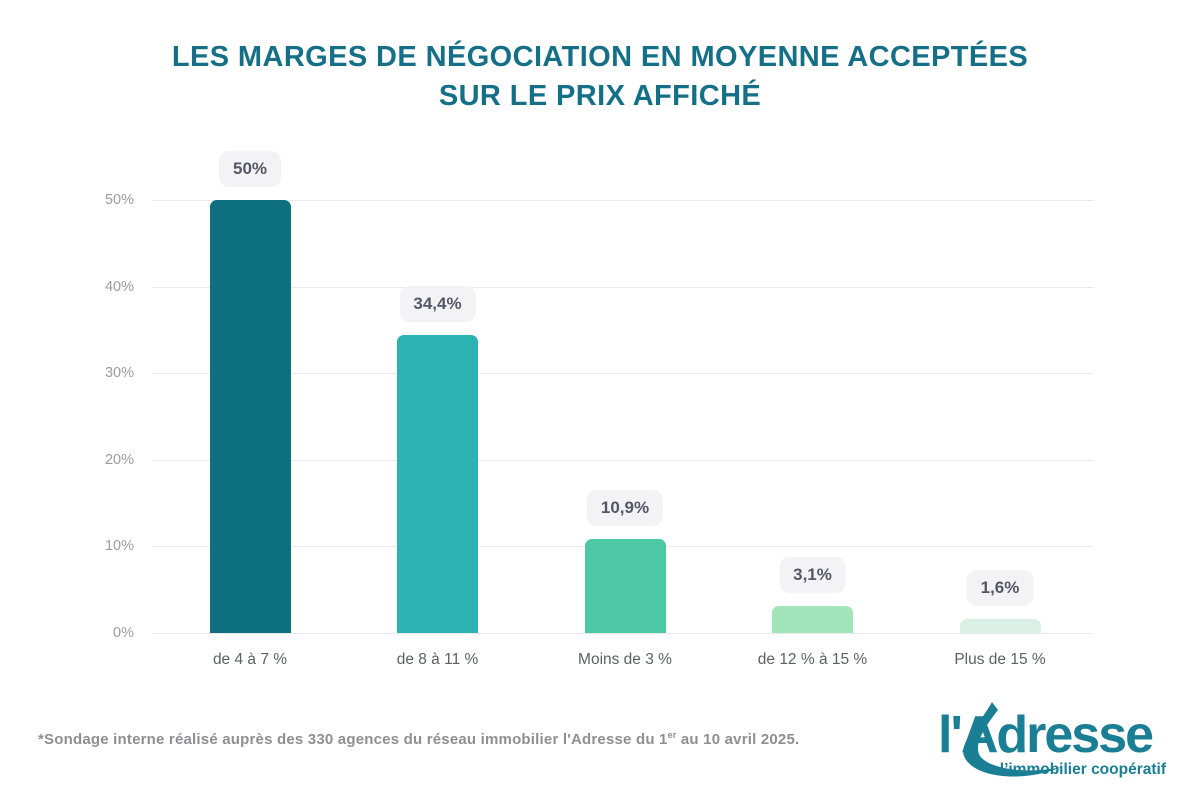 The image size is (1200, 800). I want to click on adresse-logo: l'Adresse l’immobilier coopératif, so click(1052, 740).